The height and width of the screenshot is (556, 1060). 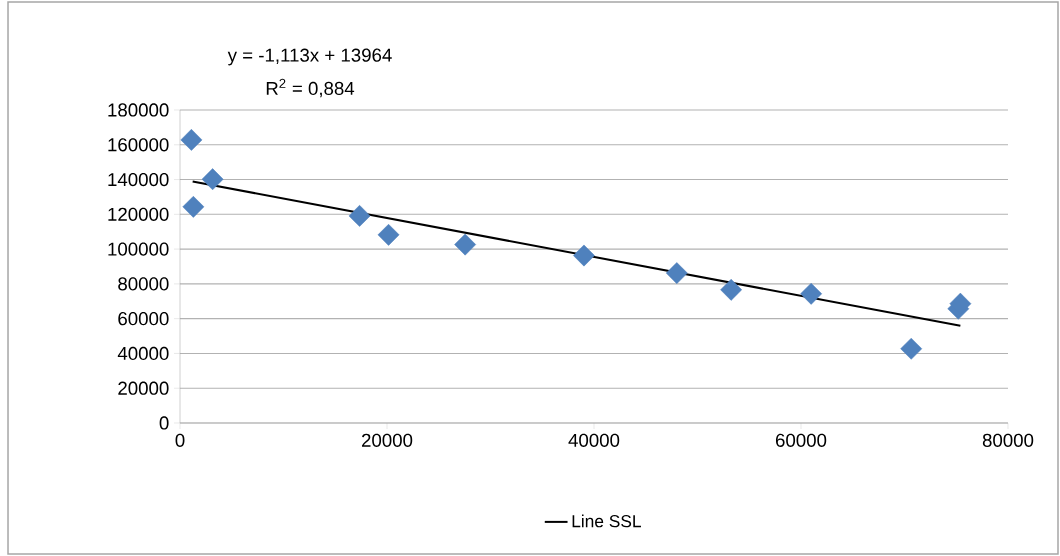 I want to click on y-tick-label: 160000, so click(x=138, y=145).